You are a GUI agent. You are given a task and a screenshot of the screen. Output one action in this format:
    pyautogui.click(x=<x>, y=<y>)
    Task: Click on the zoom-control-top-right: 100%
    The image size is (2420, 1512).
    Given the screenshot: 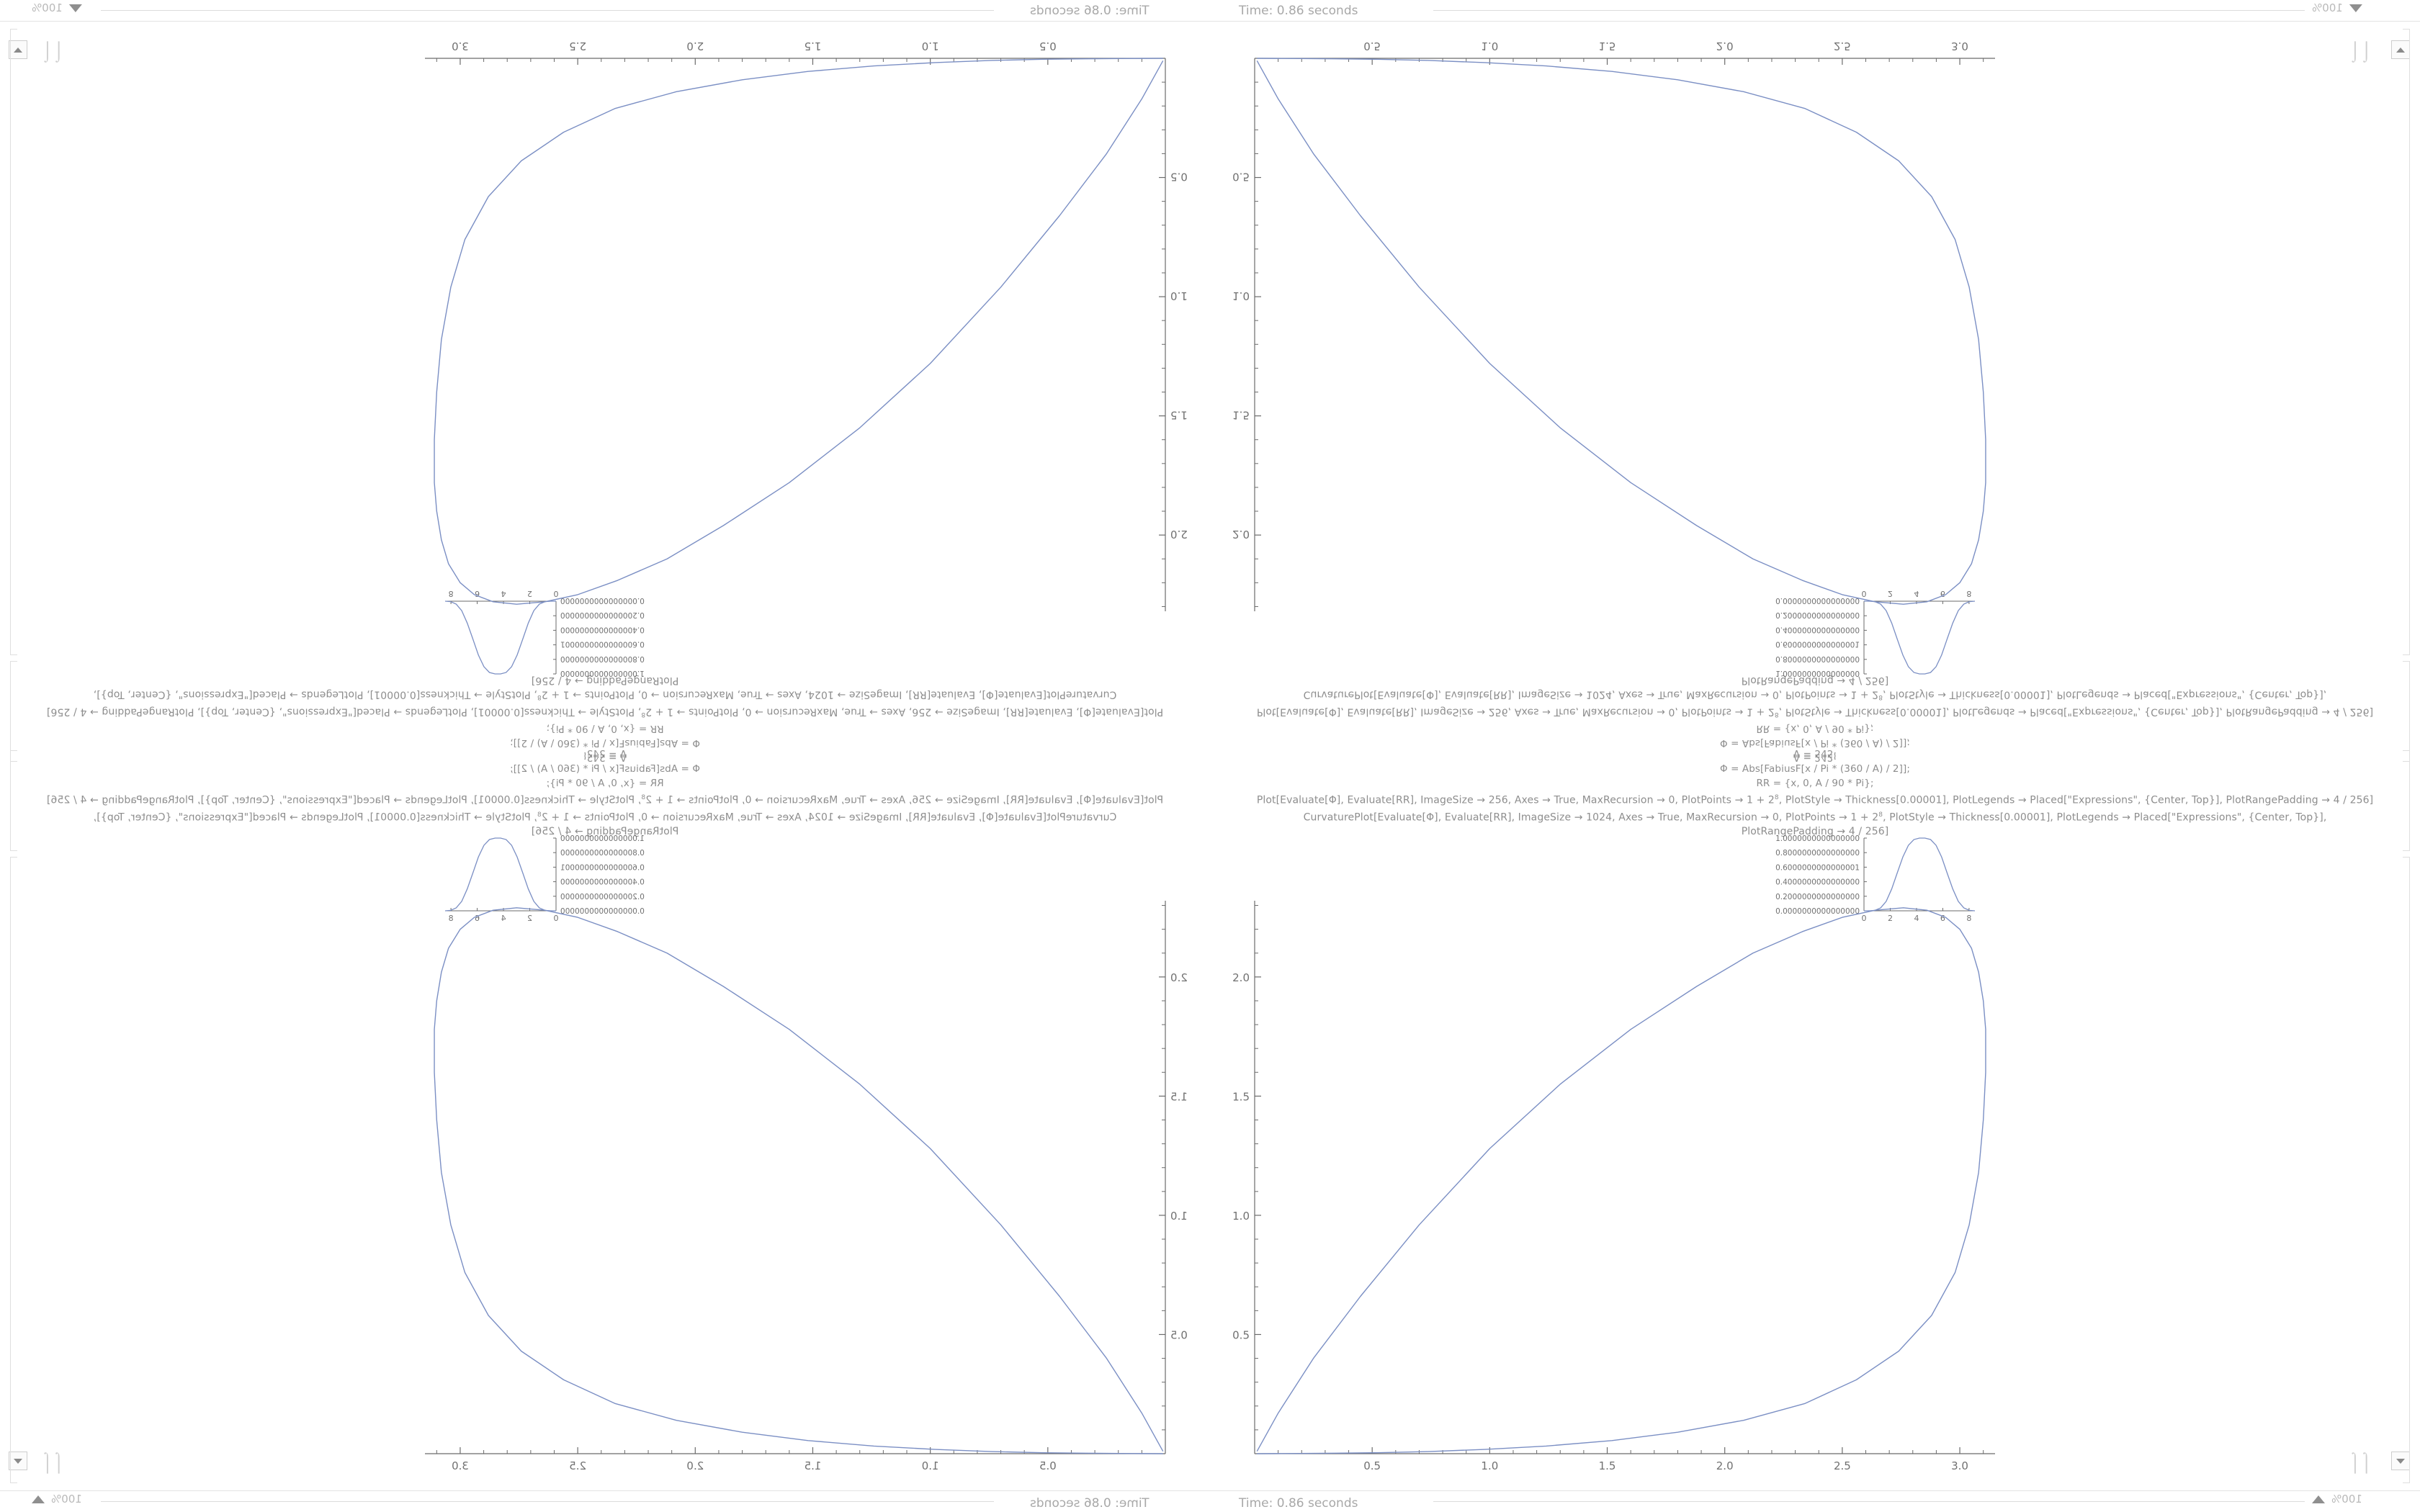 What is the action you would take?
    pyautogui.click(x=2337, y=7)
    